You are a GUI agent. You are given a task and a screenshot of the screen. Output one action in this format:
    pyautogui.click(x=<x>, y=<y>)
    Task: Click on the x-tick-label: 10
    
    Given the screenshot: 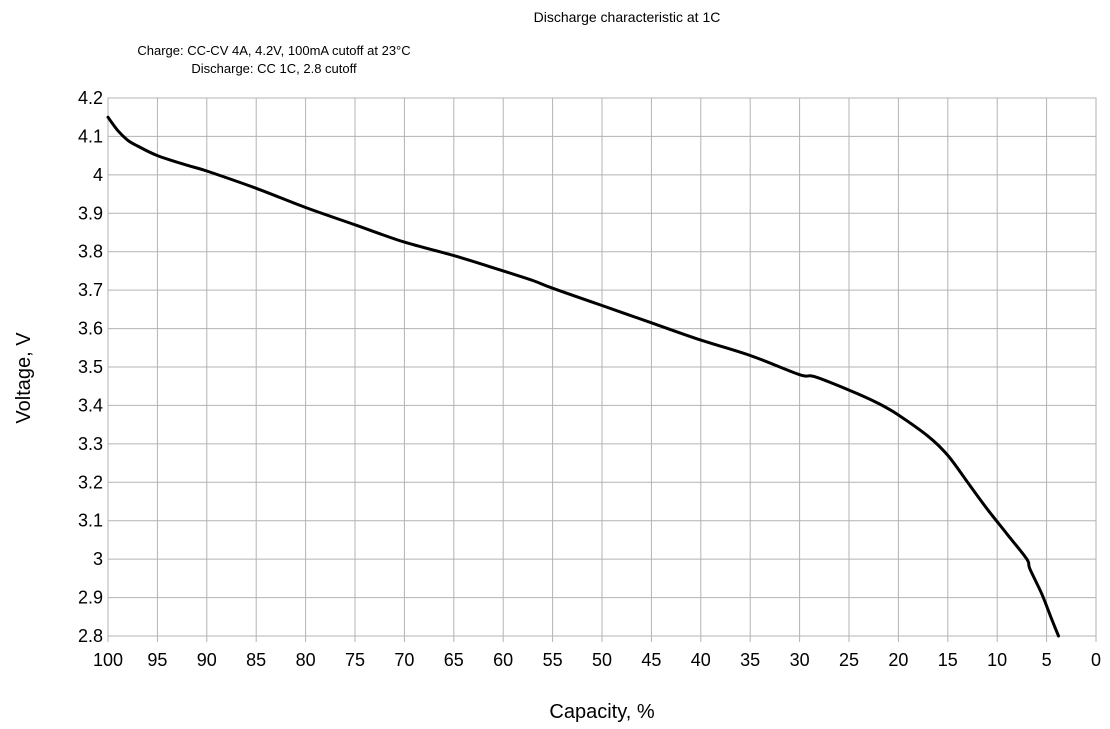 What is the action you would take?
    pyautogui.click(x=997, y=660)
    